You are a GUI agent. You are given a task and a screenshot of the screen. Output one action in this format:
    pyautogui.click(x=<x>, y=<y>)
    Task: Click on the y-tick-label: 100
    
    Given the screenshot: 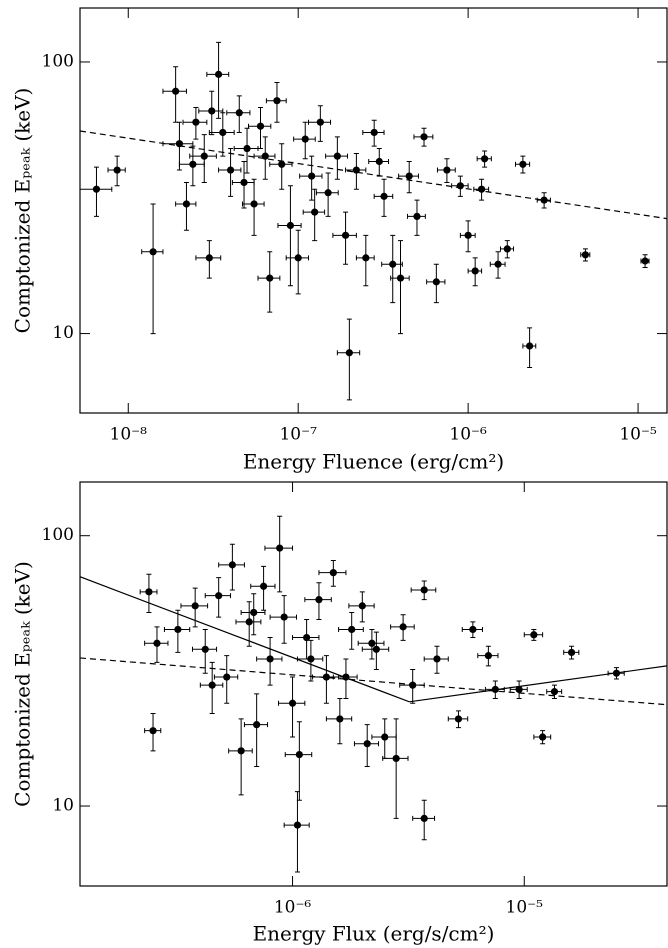 What is the action you would take?
    pyautogui.click(x=58, y=535)
    